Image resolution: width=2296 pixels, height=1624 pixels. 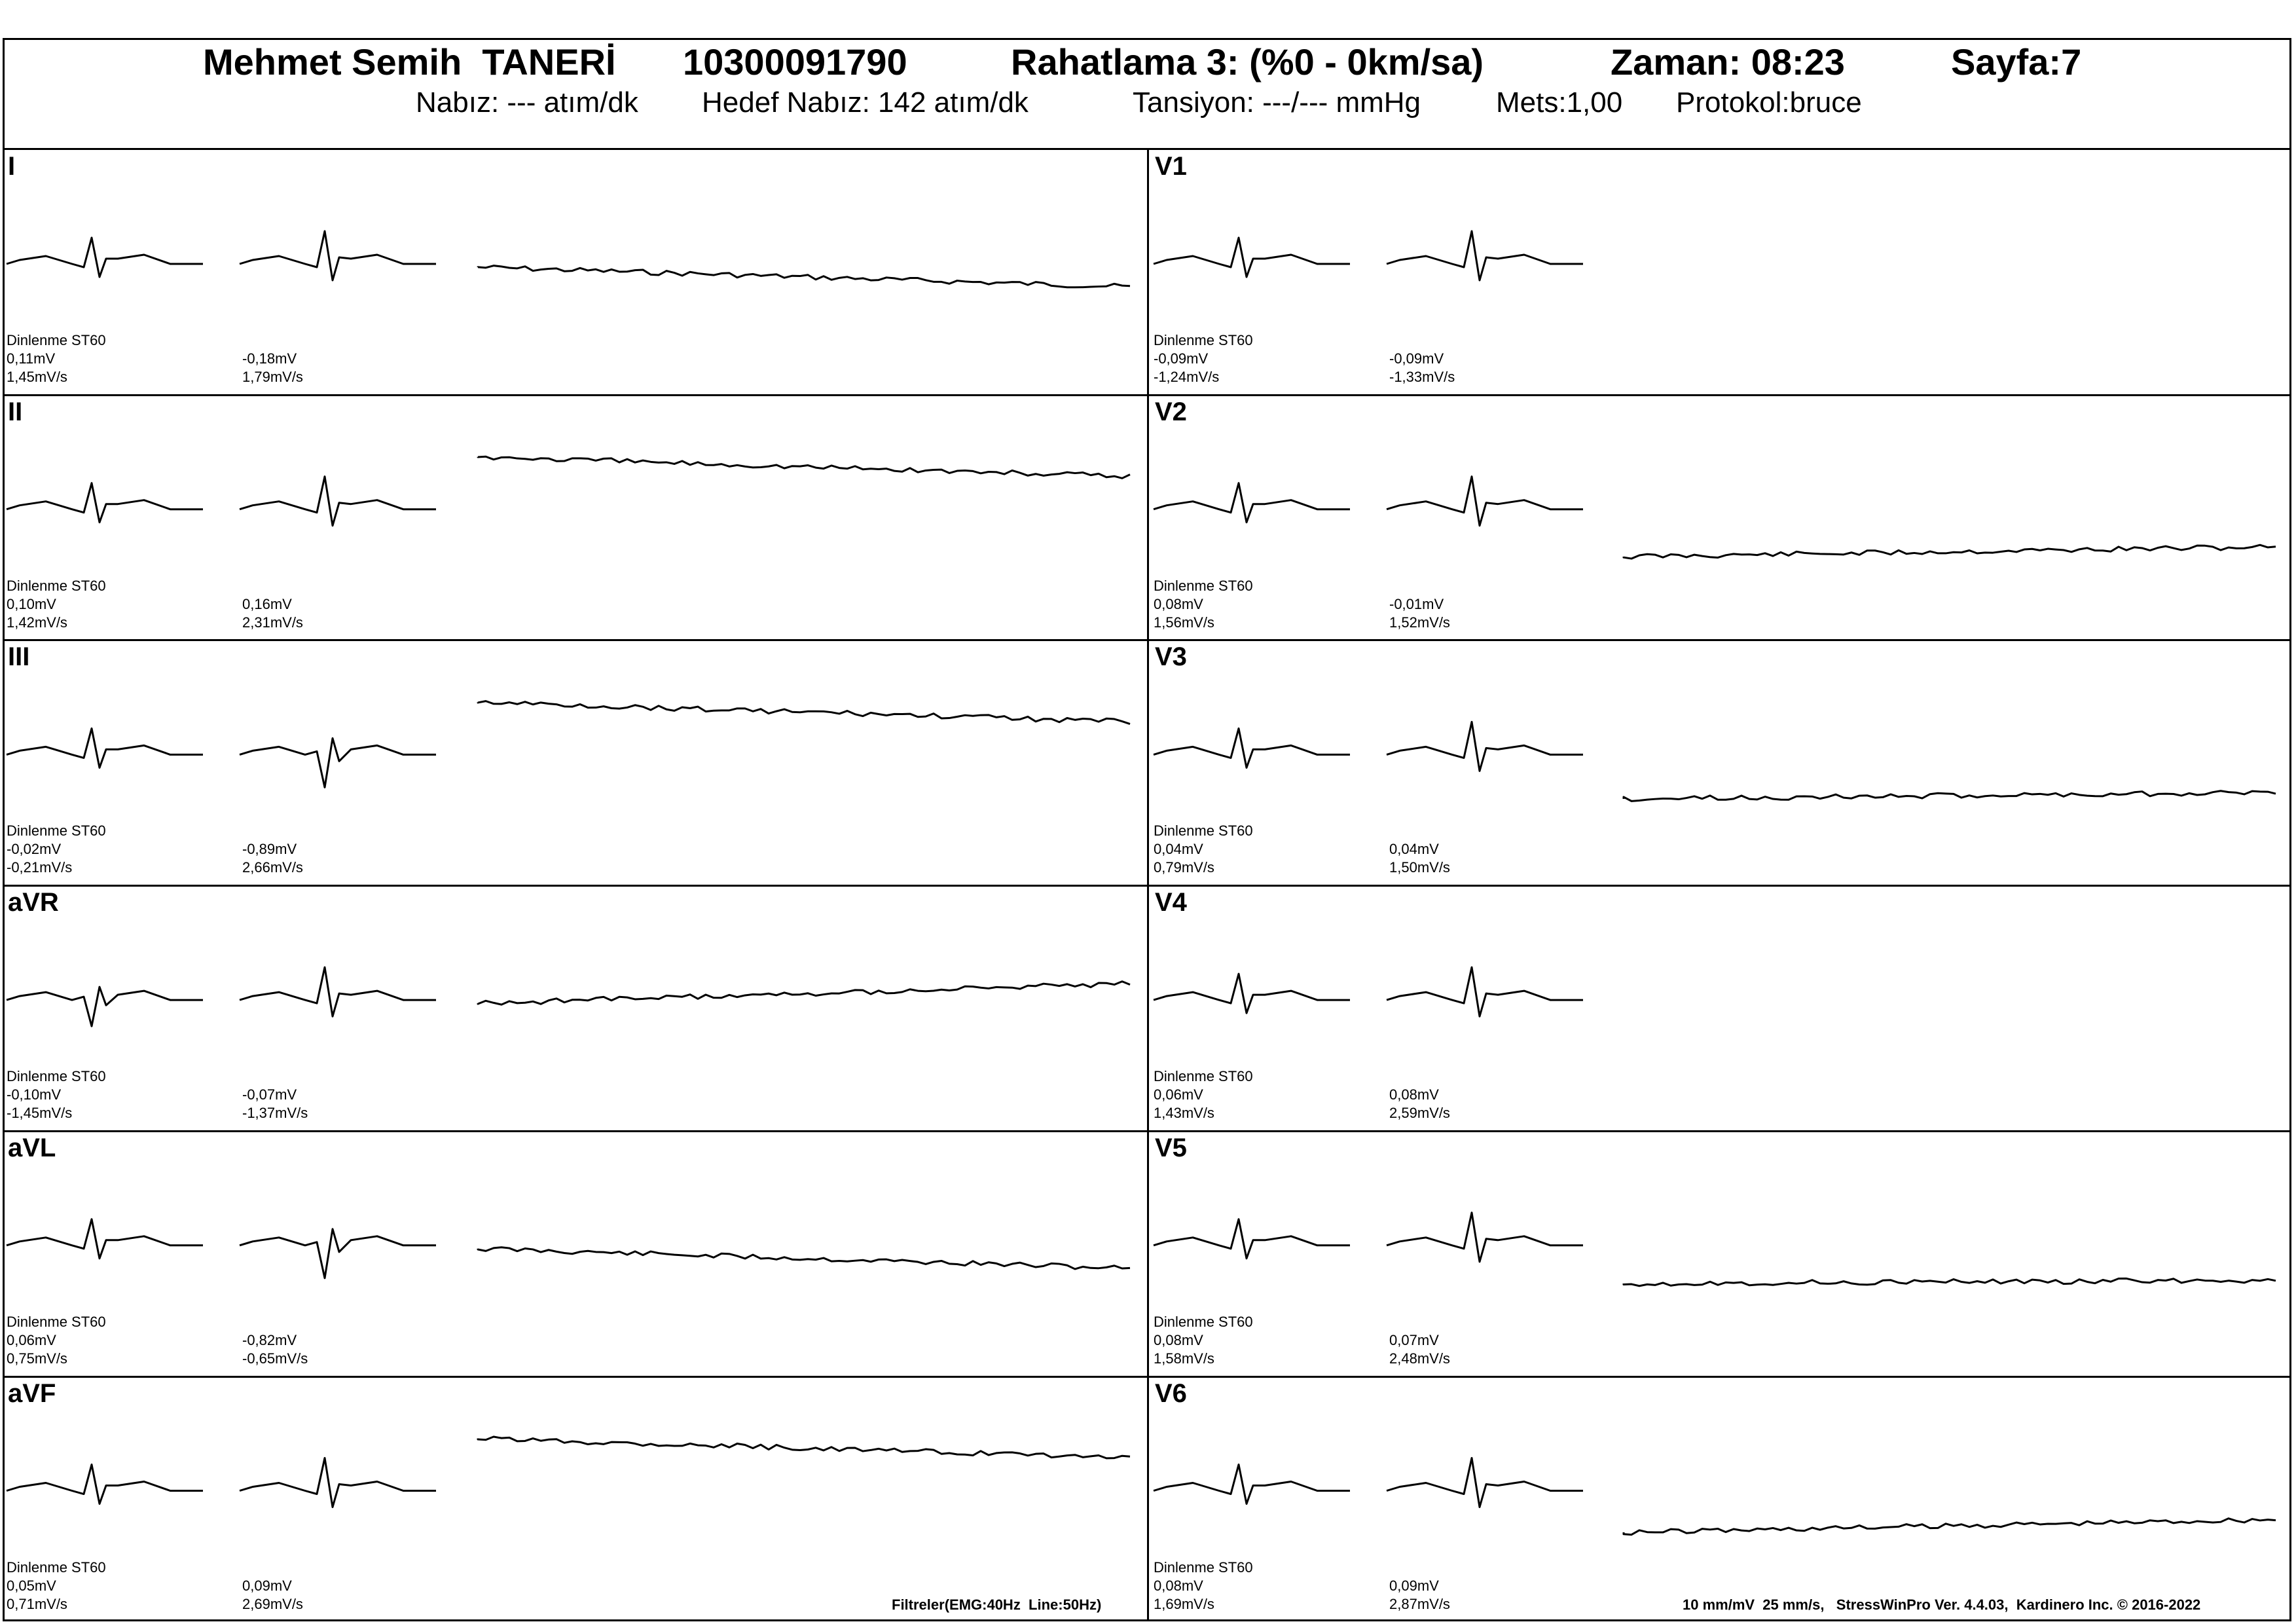 I want to click on current-st-values: 0,07mV 2,48mV/s, so click(x=1419, y=1349).